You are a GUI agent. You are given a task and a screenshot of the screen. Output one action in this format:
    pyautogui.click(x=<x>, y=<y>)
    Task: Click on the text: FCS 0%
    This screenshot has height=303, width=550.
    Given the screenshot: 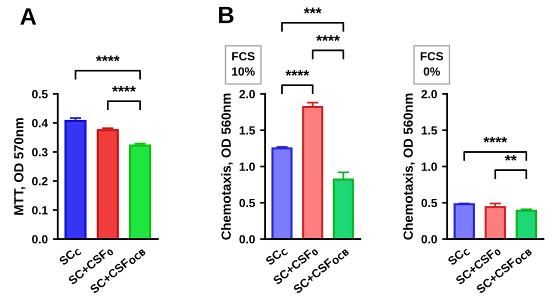 What is the action you would take?
    pyautogui.click(x=432, y=64)
    